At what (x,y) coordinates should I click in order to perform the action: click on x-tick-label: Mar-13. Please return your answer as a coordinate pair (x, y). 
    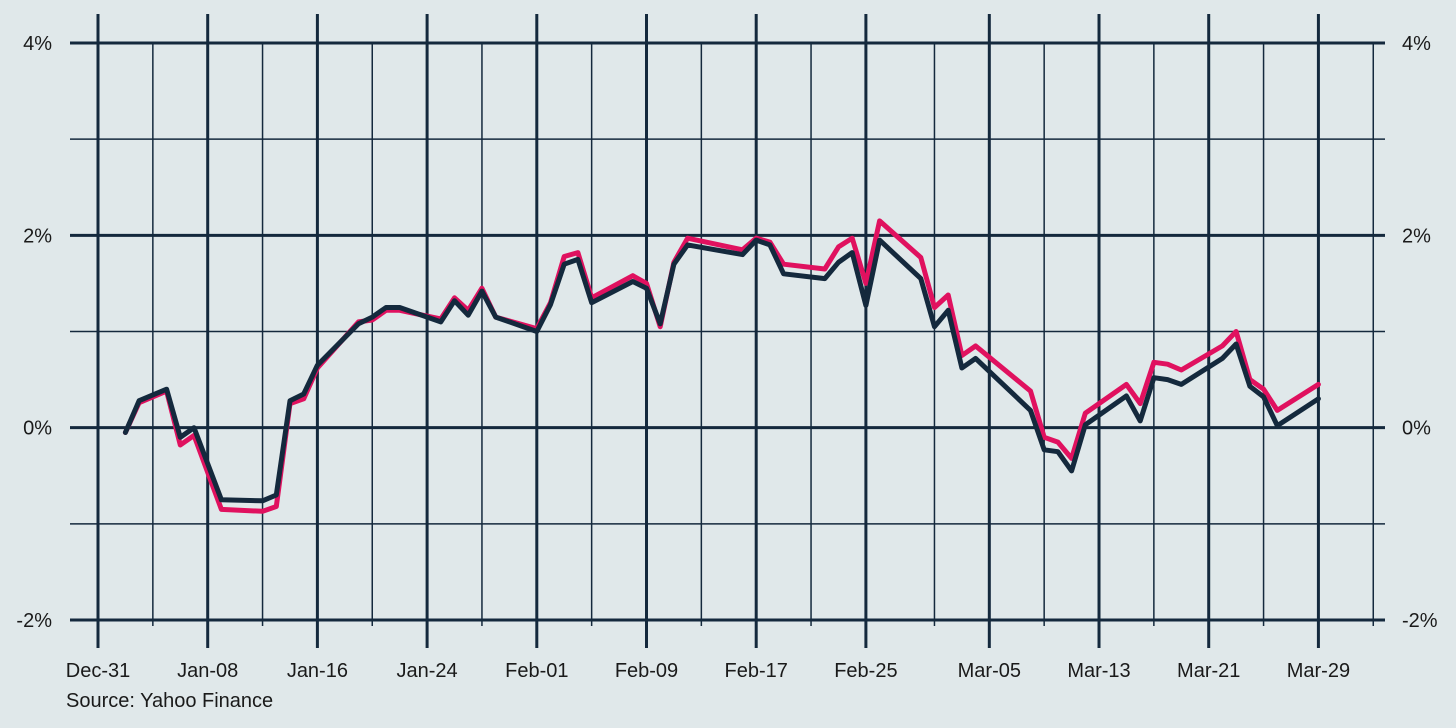
    Looking at the image, I should click on (1098, 671).